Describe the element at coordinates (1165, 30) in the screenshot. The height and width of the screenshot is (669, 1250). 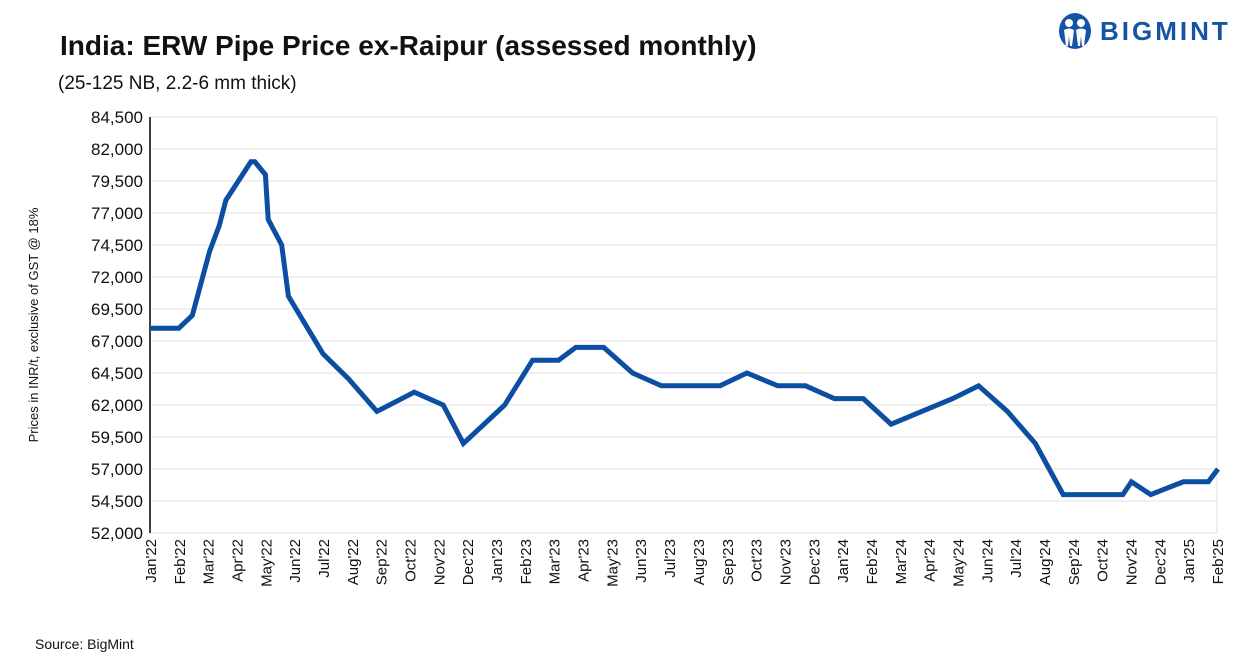
I see `logo-text: BIGMINT` at that location.